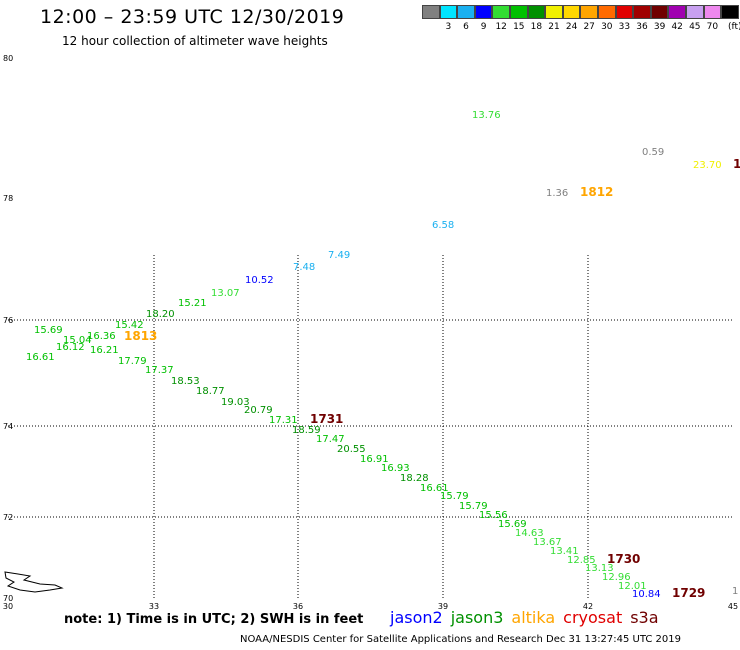  What do you see at coordinates (493, 515) in the screenshot?
I see `wave-height-value: 15.56` at bounding box center [493, 515].